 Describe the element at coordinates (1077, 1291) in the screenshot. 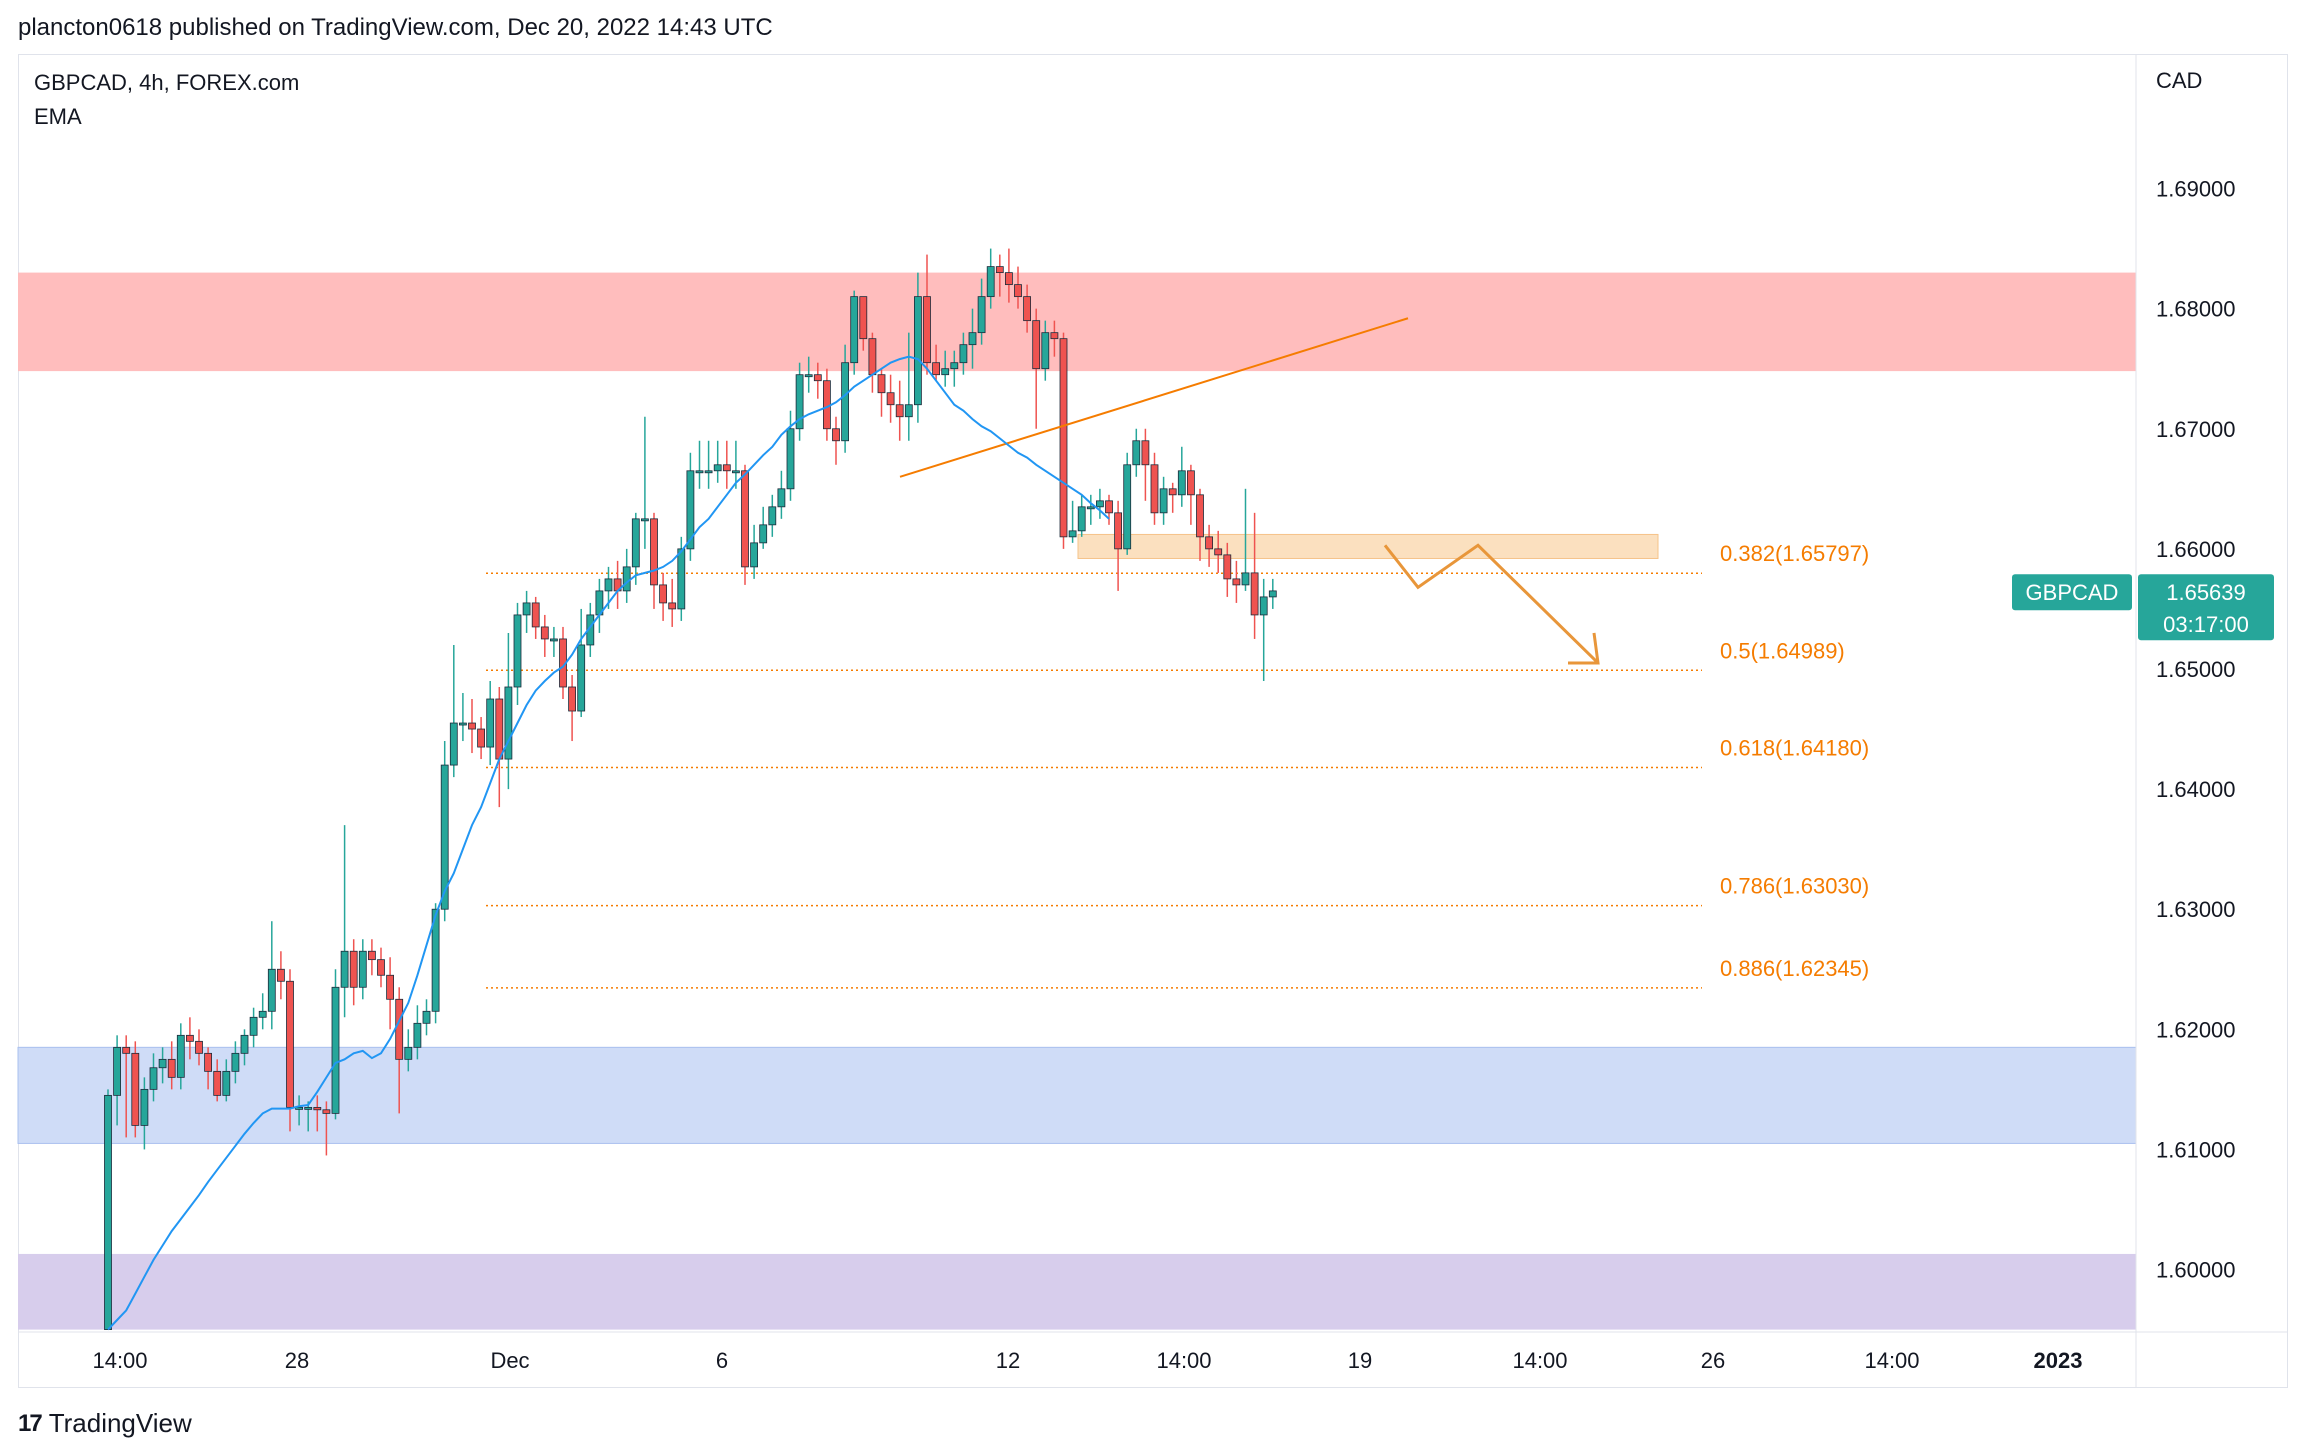

I see `lower-zone` at that location.